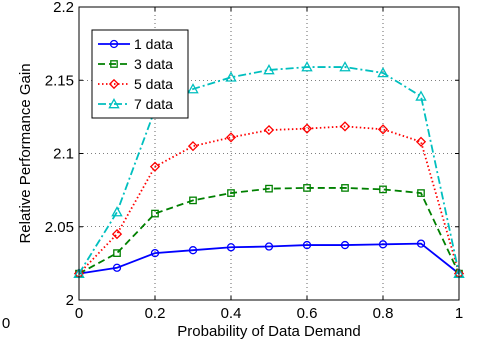 The width and height of the screenshot is (479, 351). I want to click on x-tick-label: 0.4, so click(231, 313).